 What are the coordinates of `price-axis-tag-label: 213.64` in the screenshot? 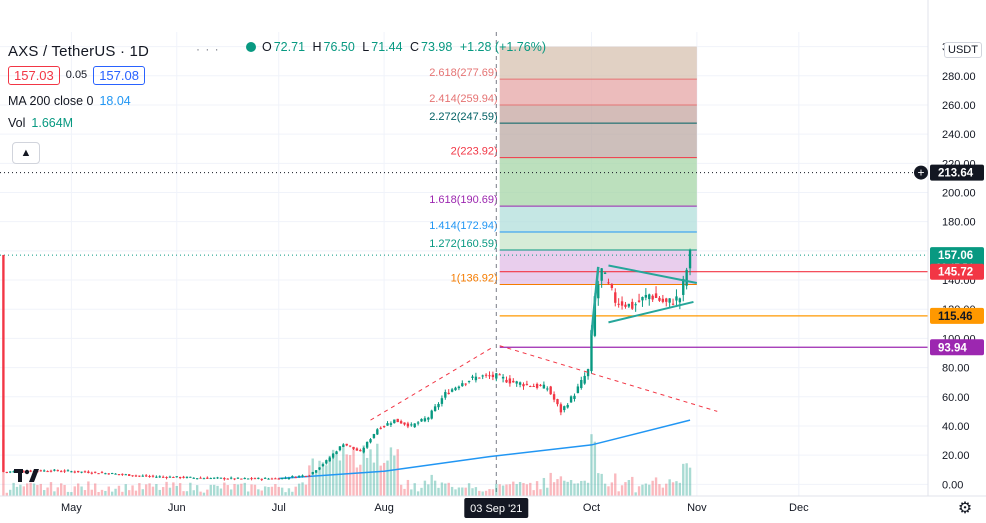 It's located at (956, 174).